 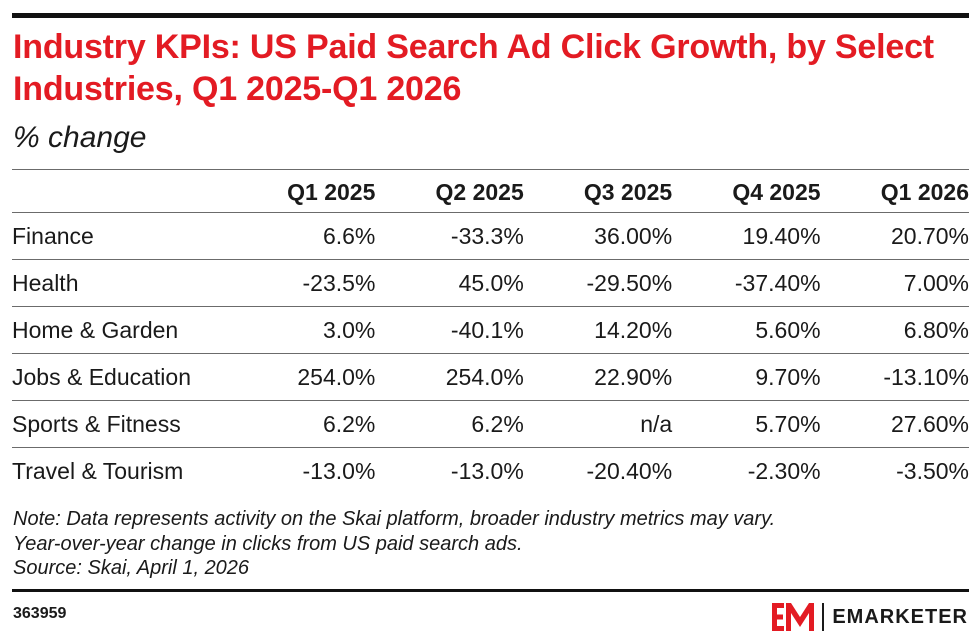 What do you see at coordinates (131, 568) in the screenshot?
I see `source-line: Source: Skai, April 1, 2026` at bounding box center [131, 568].